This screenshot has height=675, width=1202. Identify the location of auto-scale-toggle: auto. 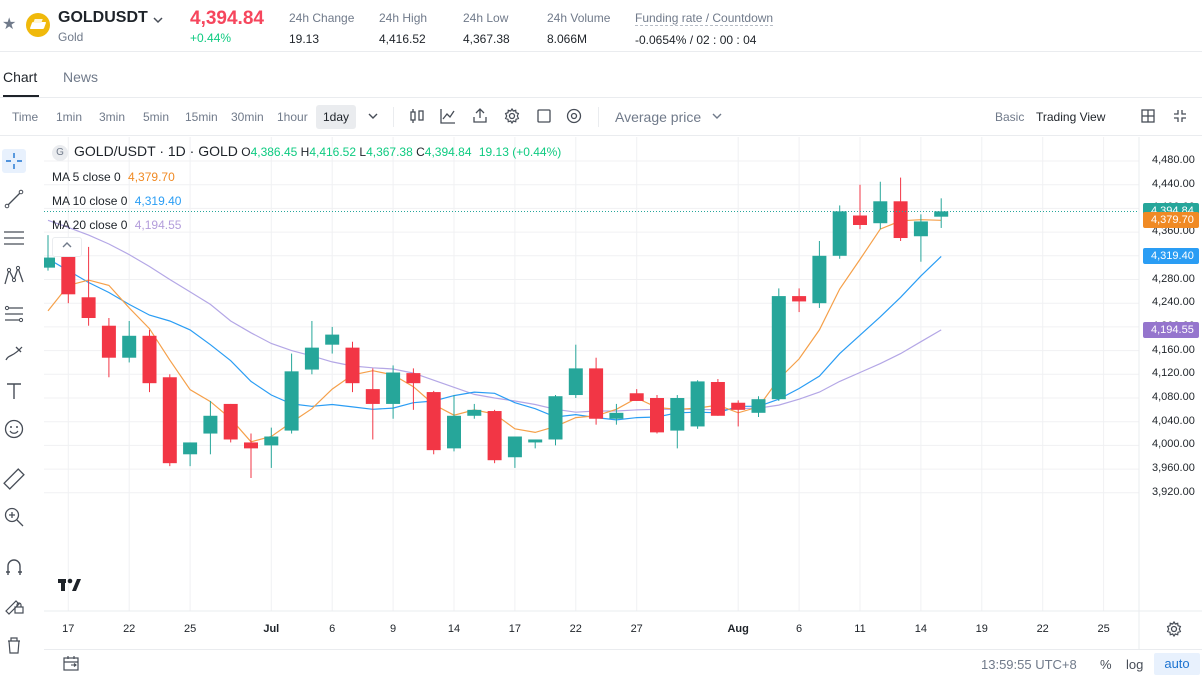
(1177, 664).